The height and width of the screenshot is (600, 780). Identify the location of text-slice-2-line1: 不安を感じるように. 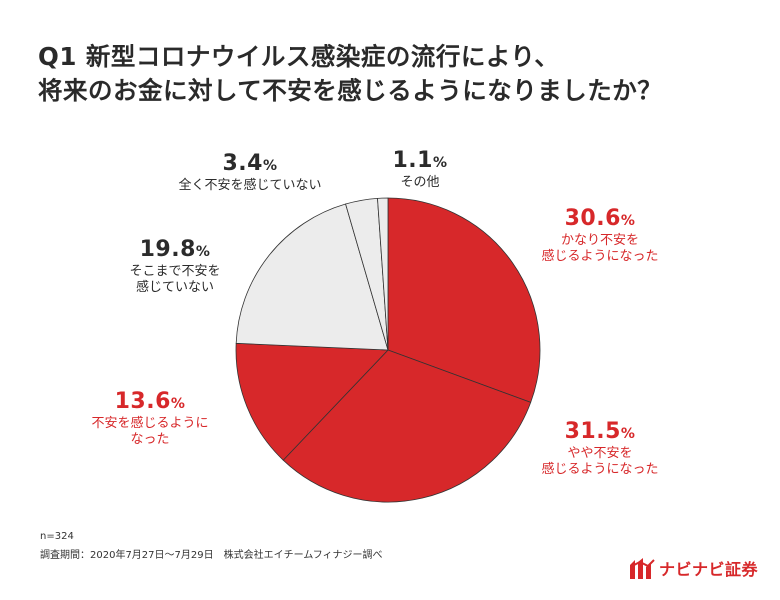
(150, 423).